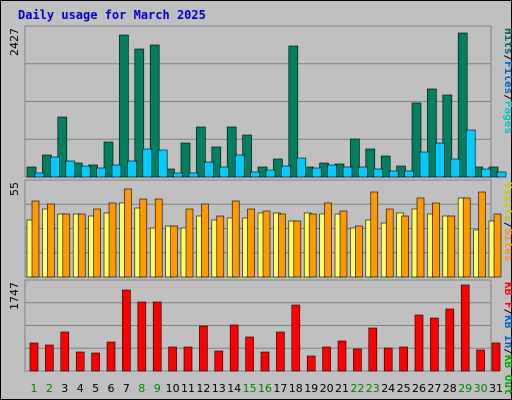  What do you see at coordinates (157, 388) in the screenshot?
I see `x-tick-label: 9` at bounding box center [157, 388].